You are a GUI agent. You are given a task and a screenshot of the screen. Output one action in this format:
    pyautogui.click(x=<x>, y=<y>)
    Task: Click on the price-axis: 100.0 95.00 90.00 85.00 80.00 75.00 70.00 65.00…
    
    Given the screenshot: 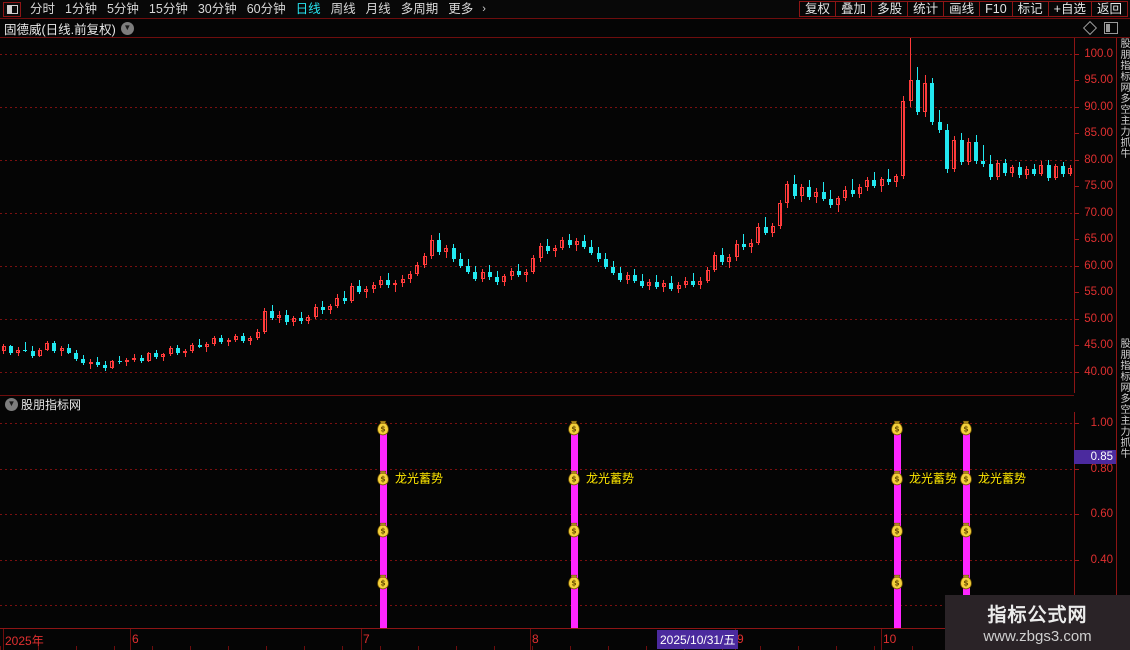 What is the action you would take?
    pyautogui.click(x=1095, y=215)
    